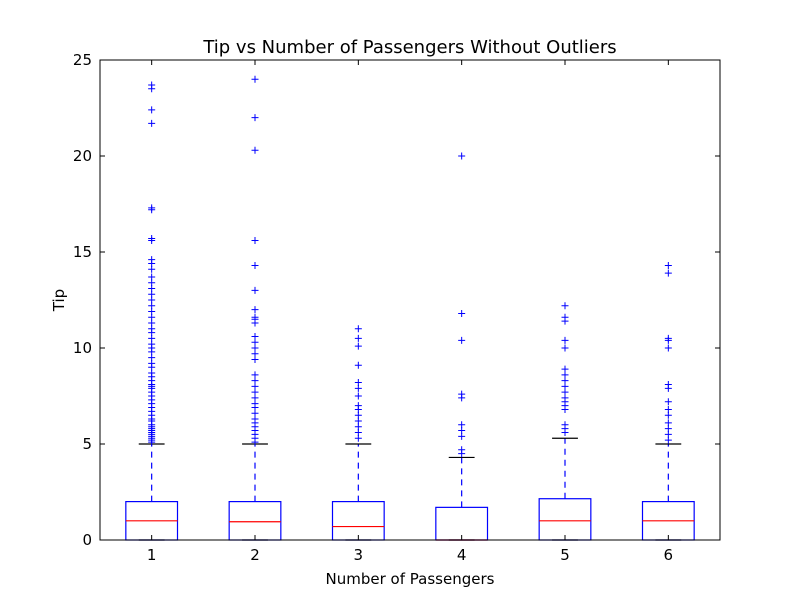 The width and height of the screenshot is (800, 600). Describe the element at coordinates (565, 555) in the screenshot. I see `x-tick-label: 5` at that location.